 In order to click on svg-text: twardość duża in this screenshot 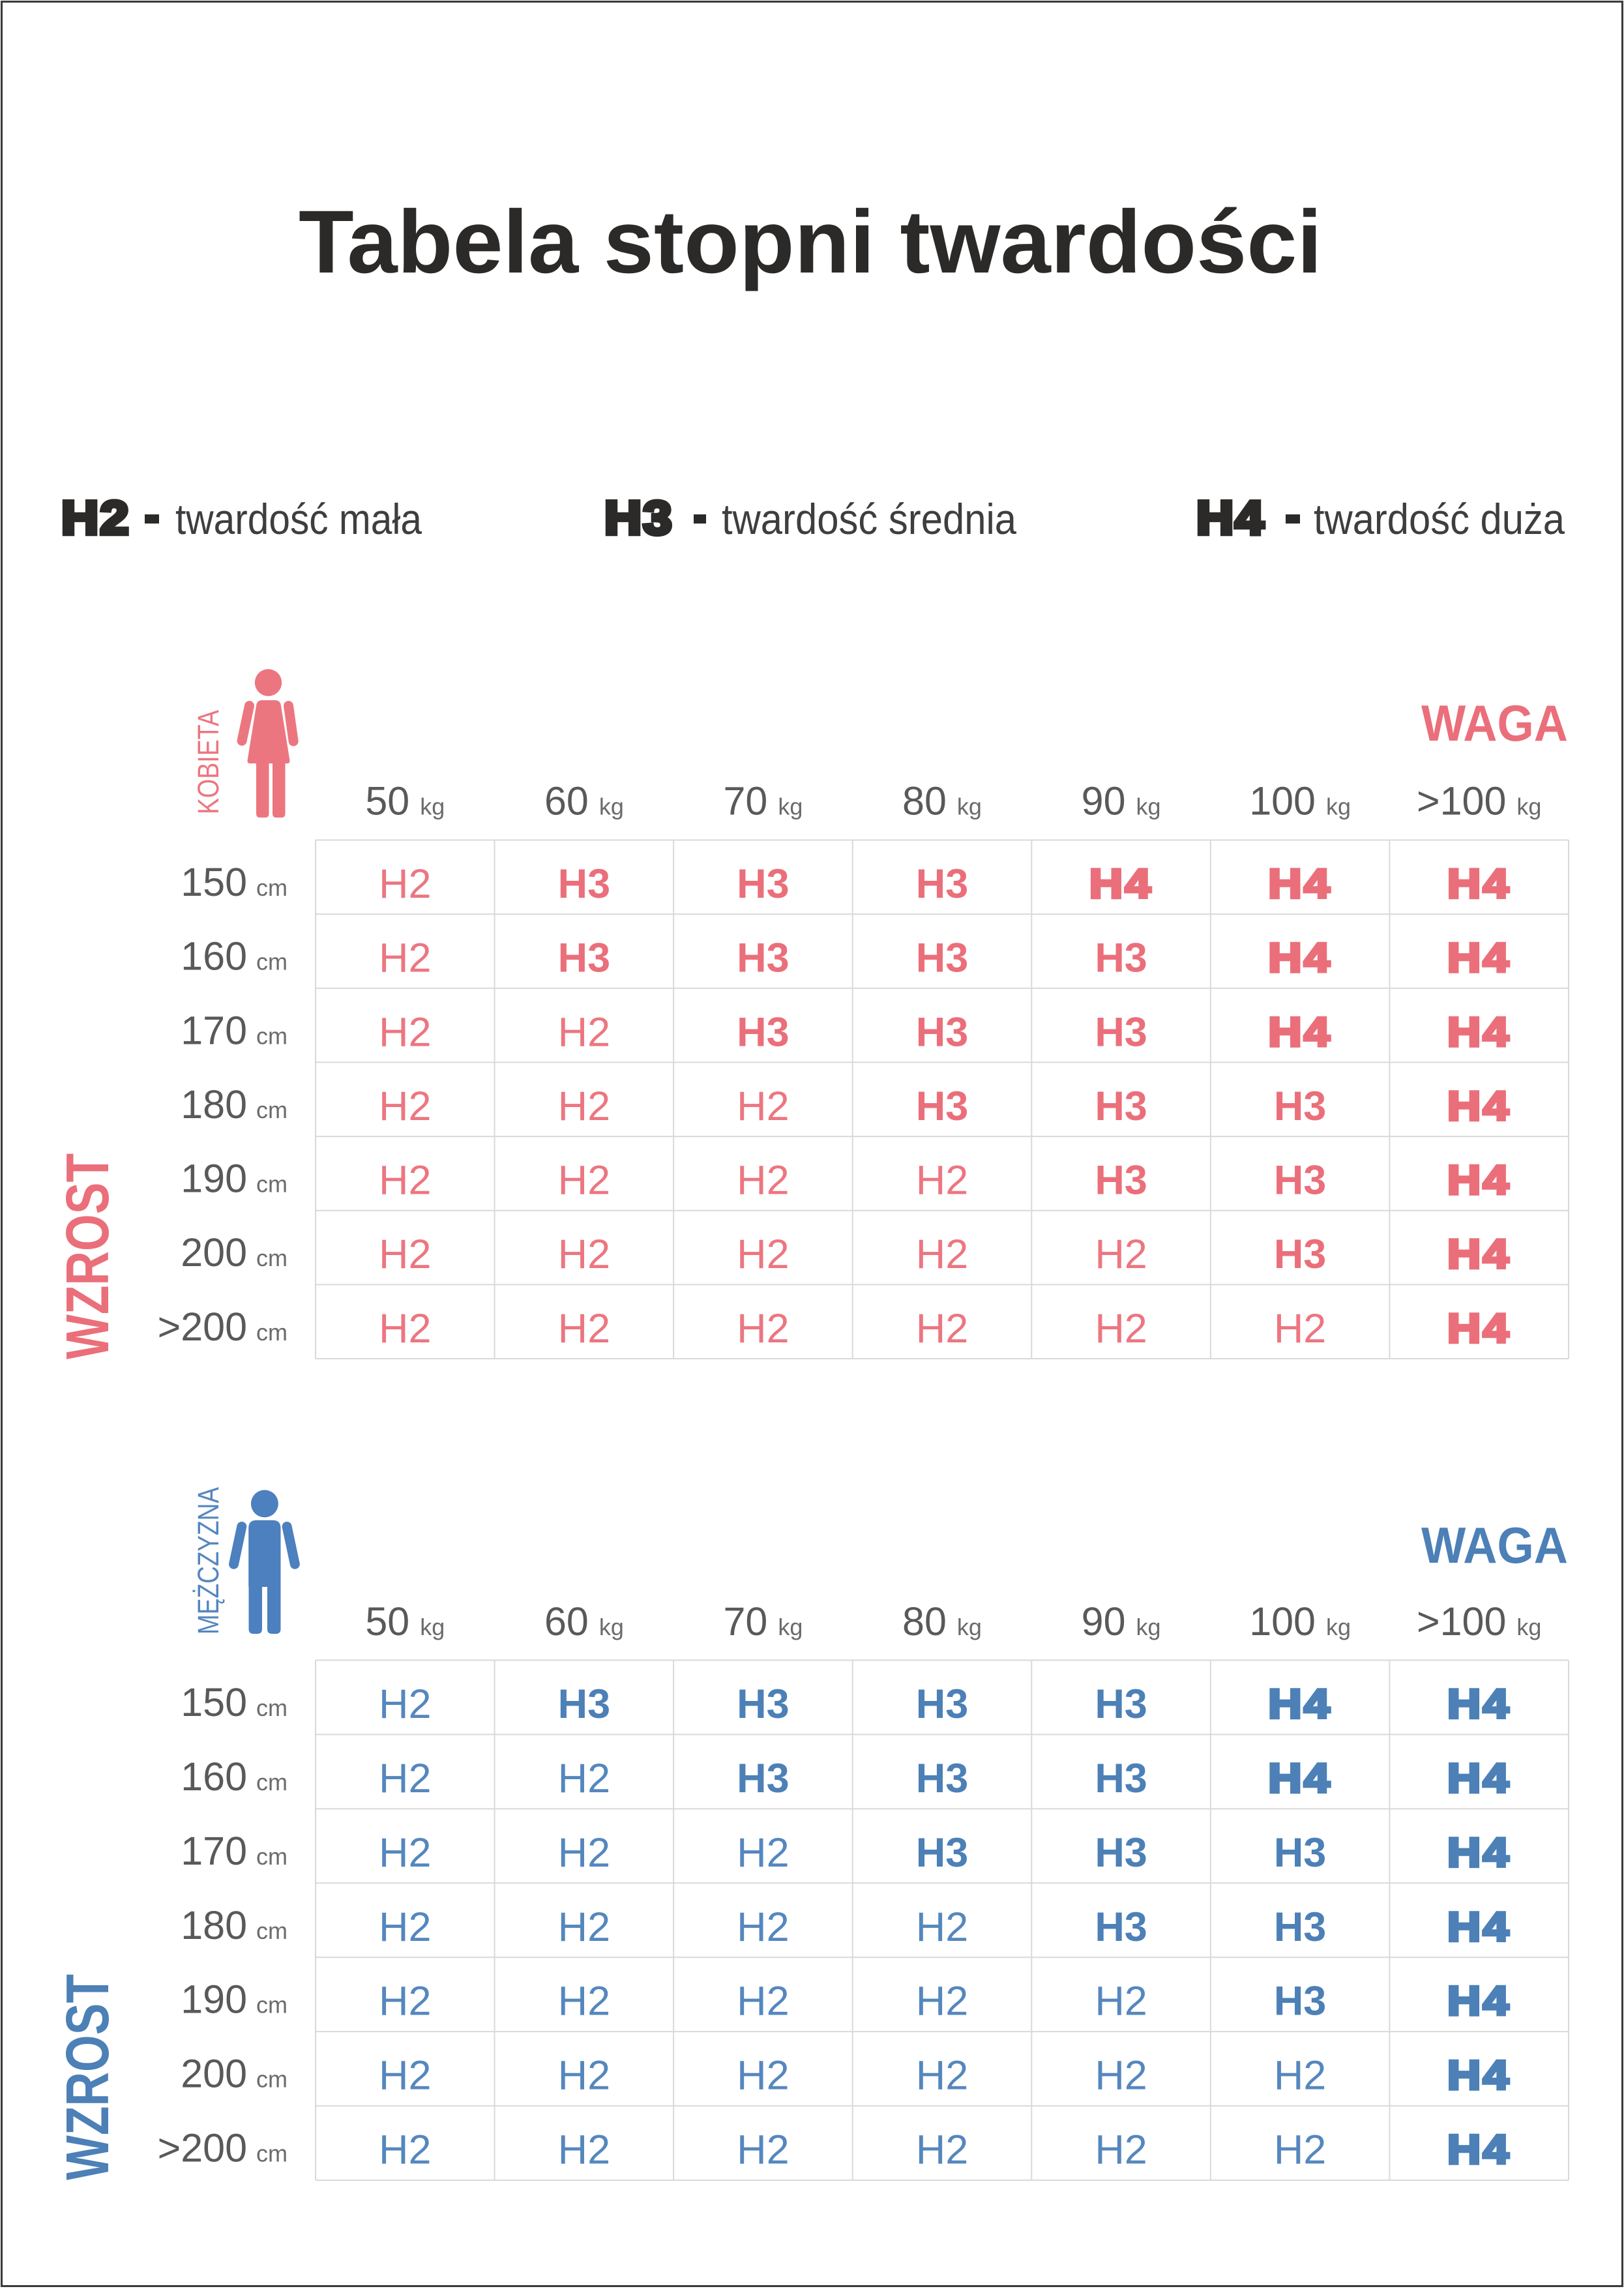, I will do `click(1440, 519)`.